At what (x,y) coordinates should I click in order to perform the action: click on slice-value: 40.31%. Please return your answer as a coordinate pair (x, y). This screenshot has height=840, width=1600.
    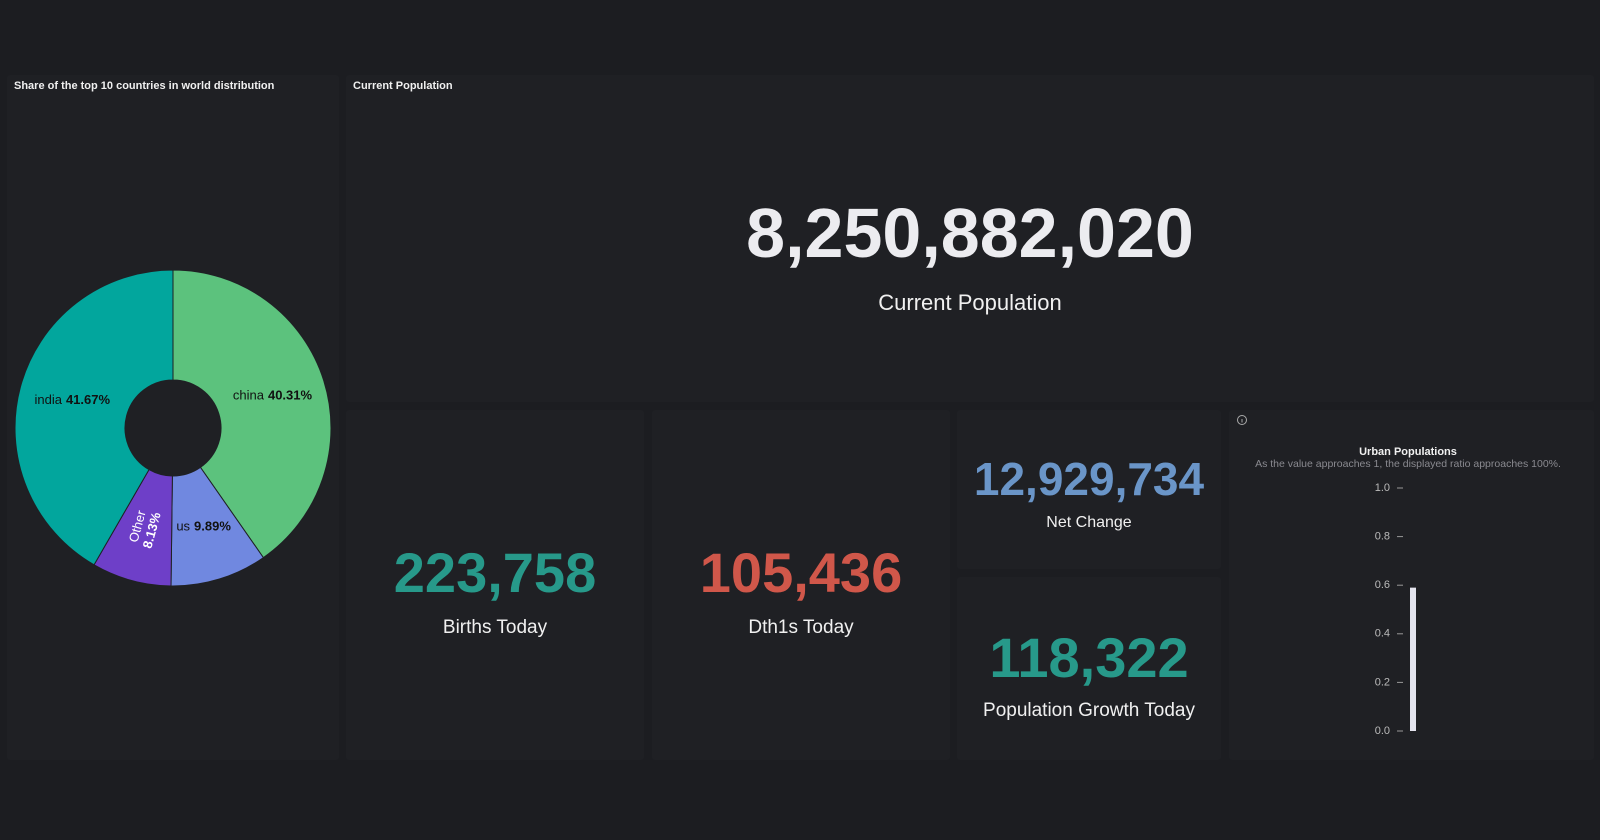
    Looking at the image, I should click on (290, 395).